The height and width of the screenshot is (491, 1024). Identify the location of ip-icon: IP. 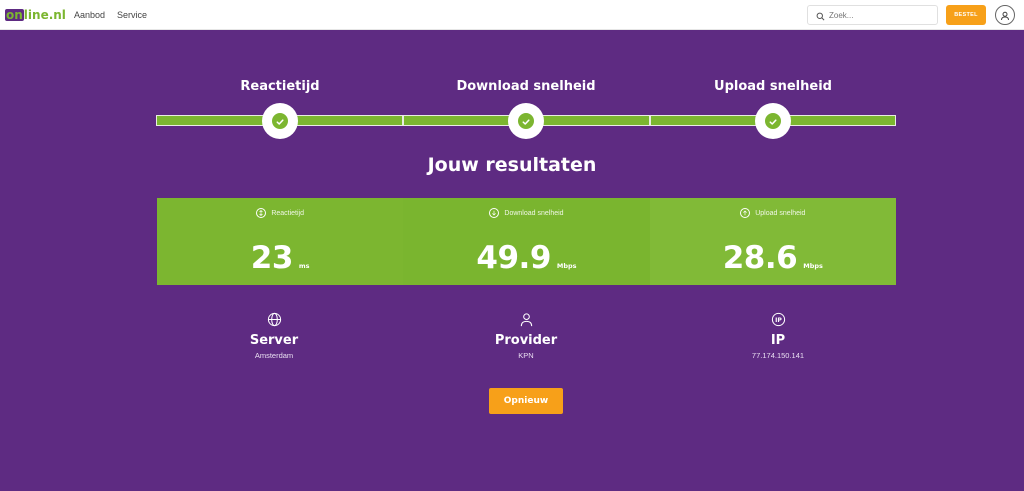
(778, 321).